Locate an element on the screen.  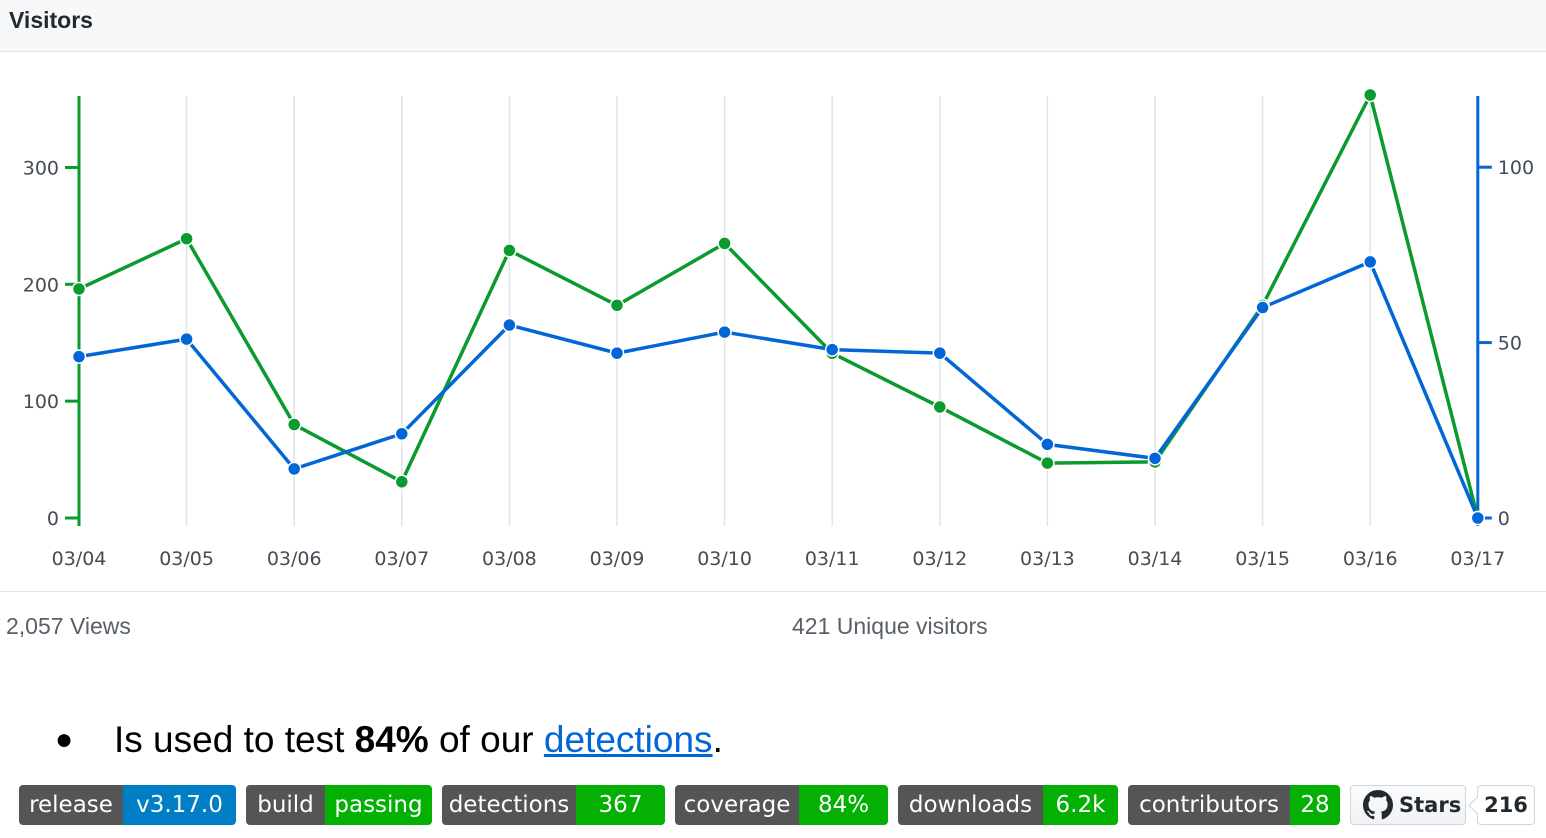
stats-divider is located at coordinates (773, 591).